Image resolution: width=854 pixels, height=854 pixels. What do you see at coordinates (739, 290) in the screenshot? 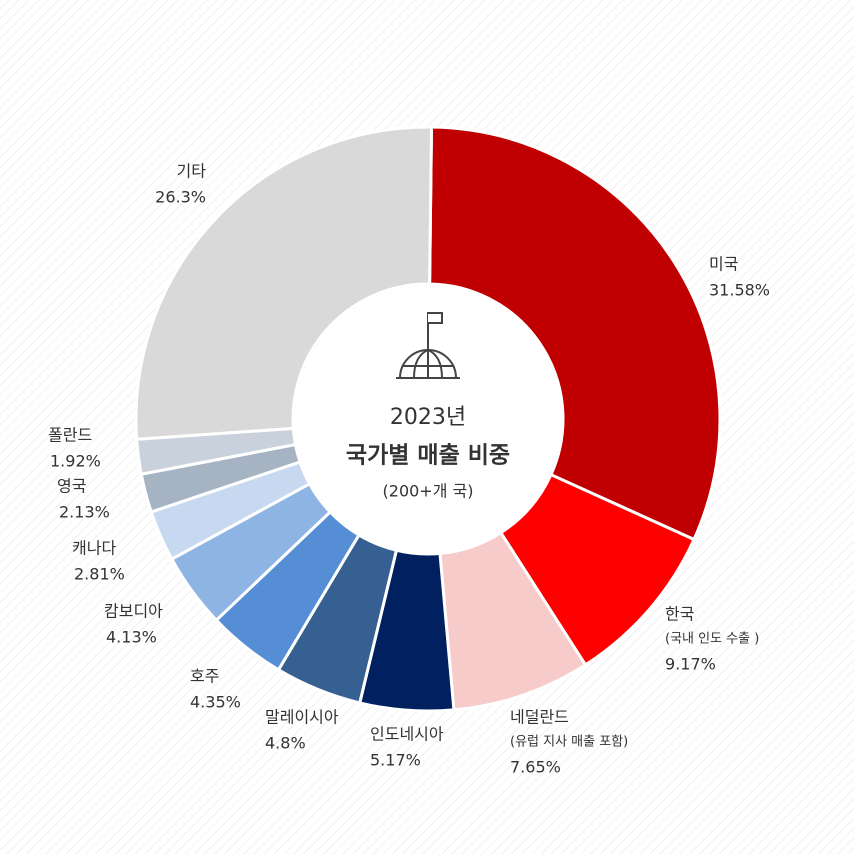
I see `value-label: 31.58%` at bounding box center [739, 290].